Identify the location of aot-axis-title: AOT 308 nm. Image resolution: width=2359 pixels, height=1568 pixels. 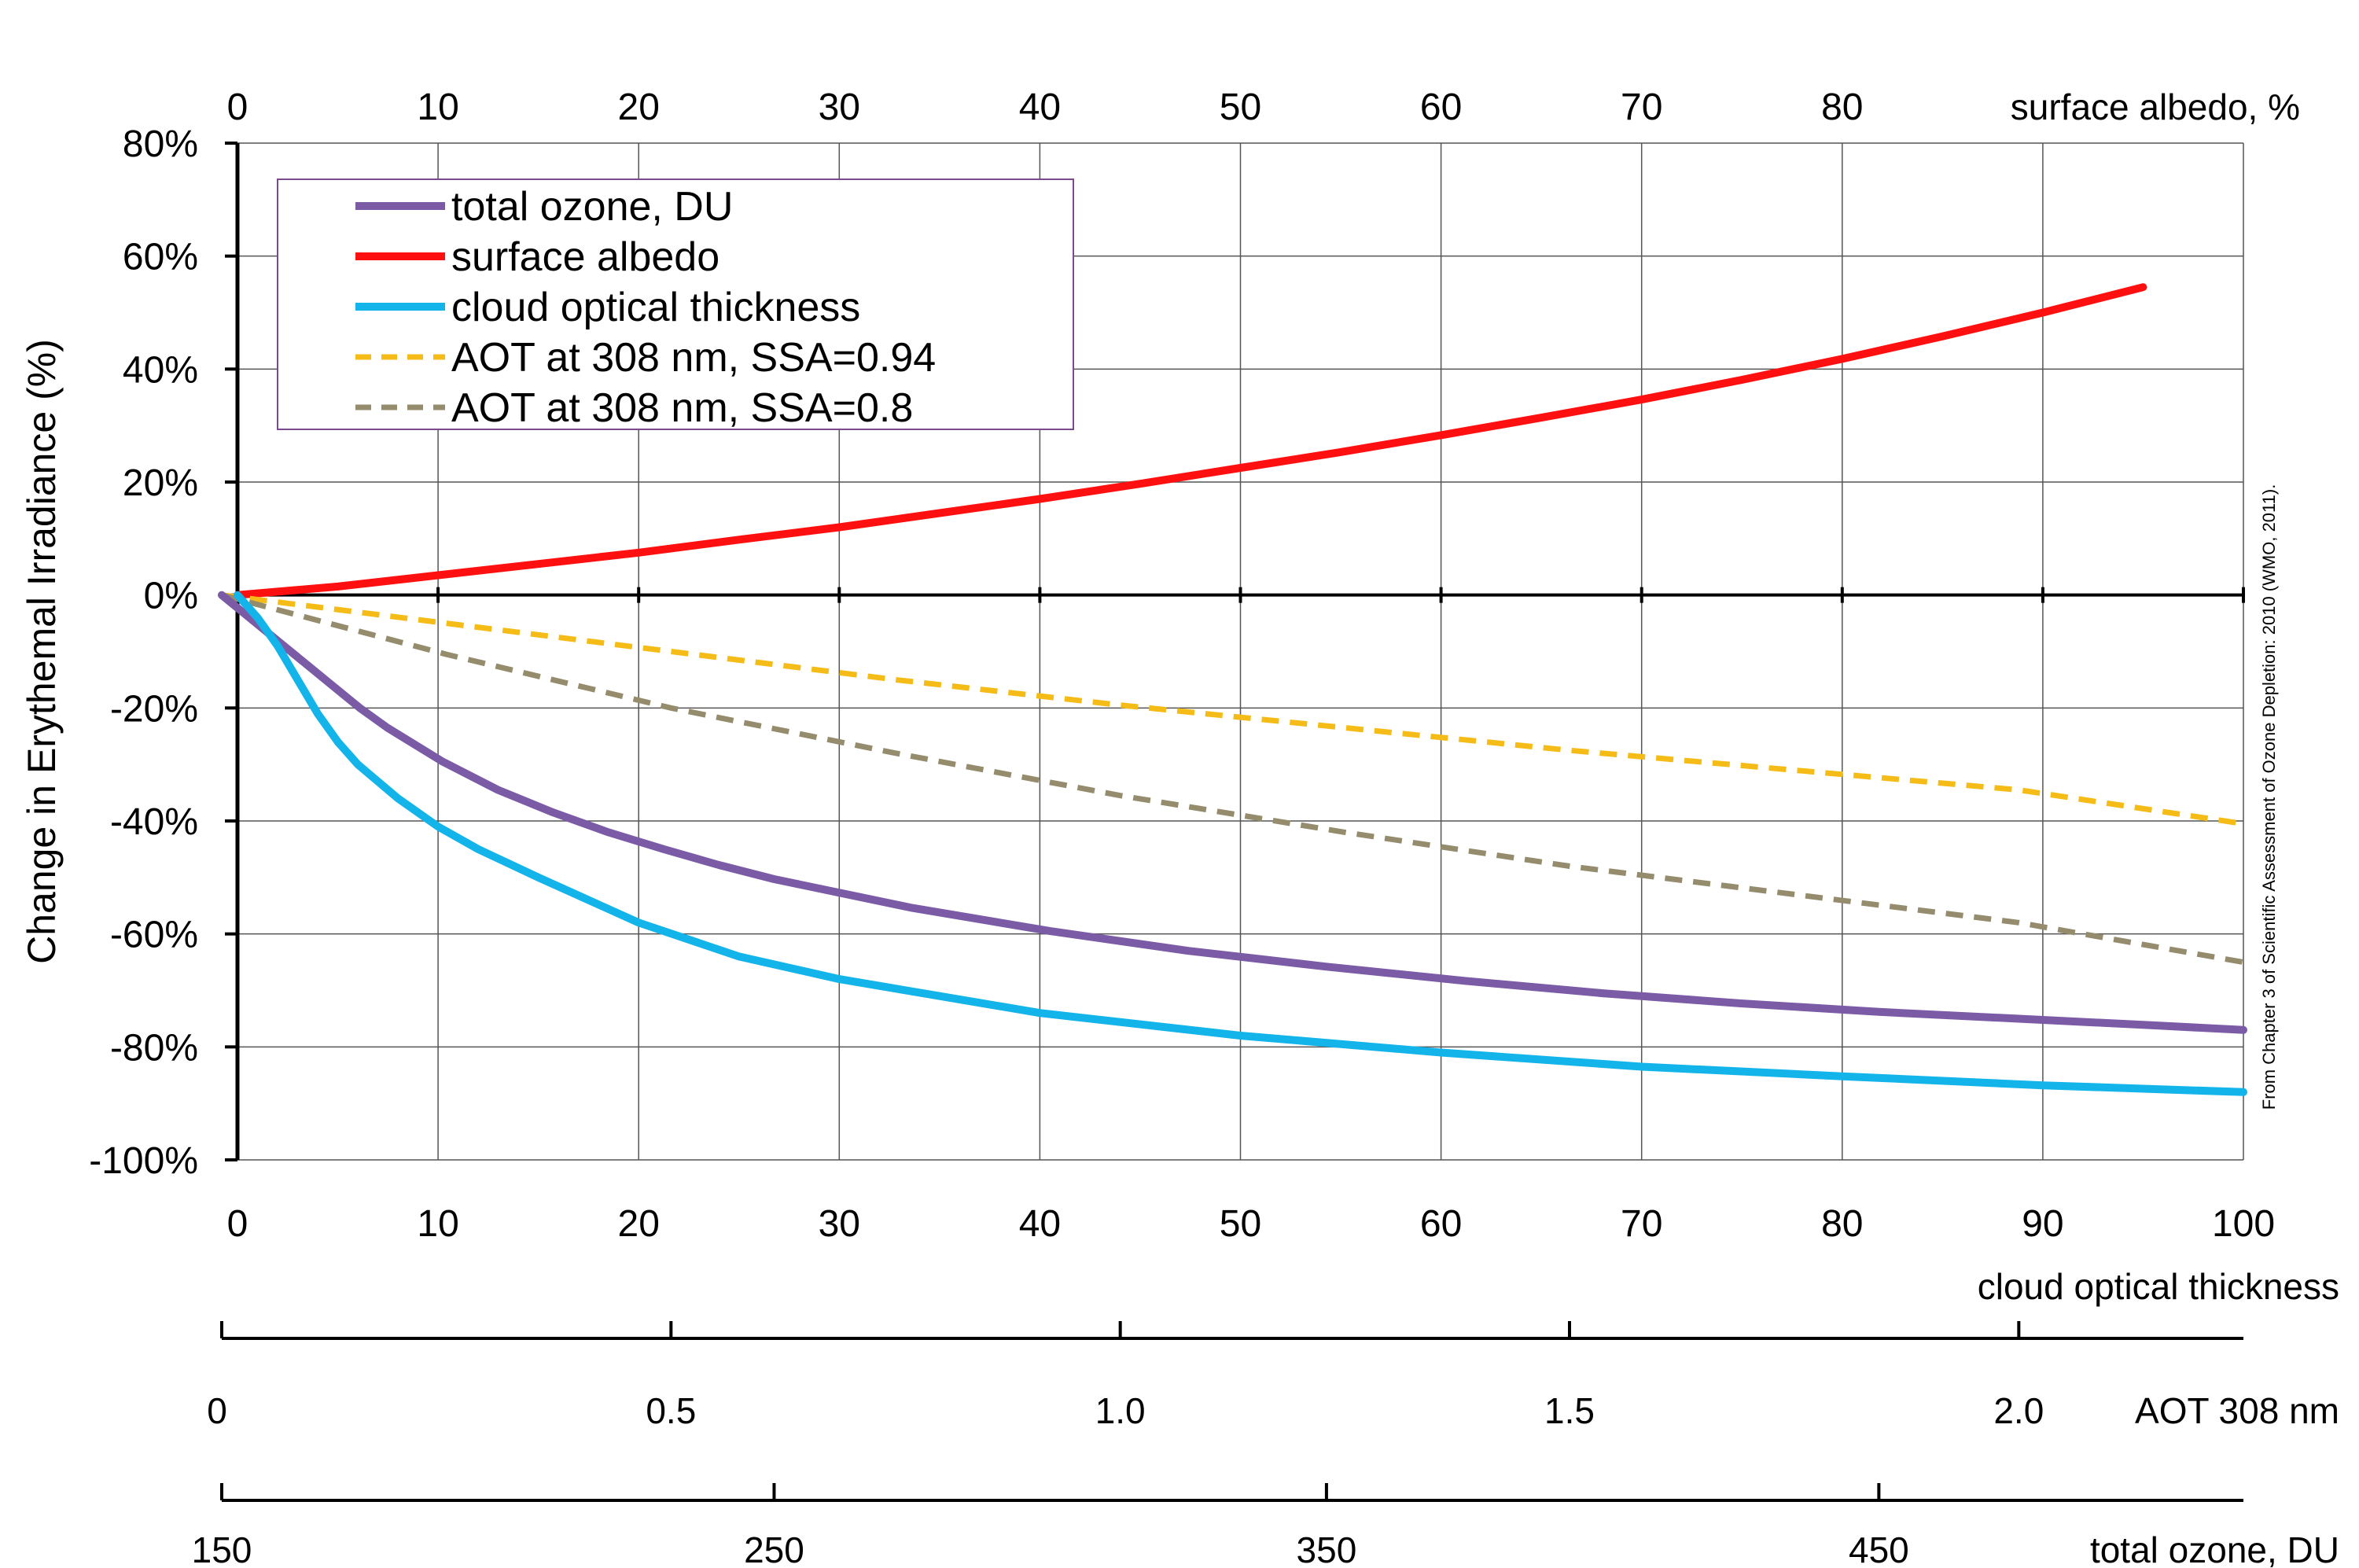
(2237, 1410).